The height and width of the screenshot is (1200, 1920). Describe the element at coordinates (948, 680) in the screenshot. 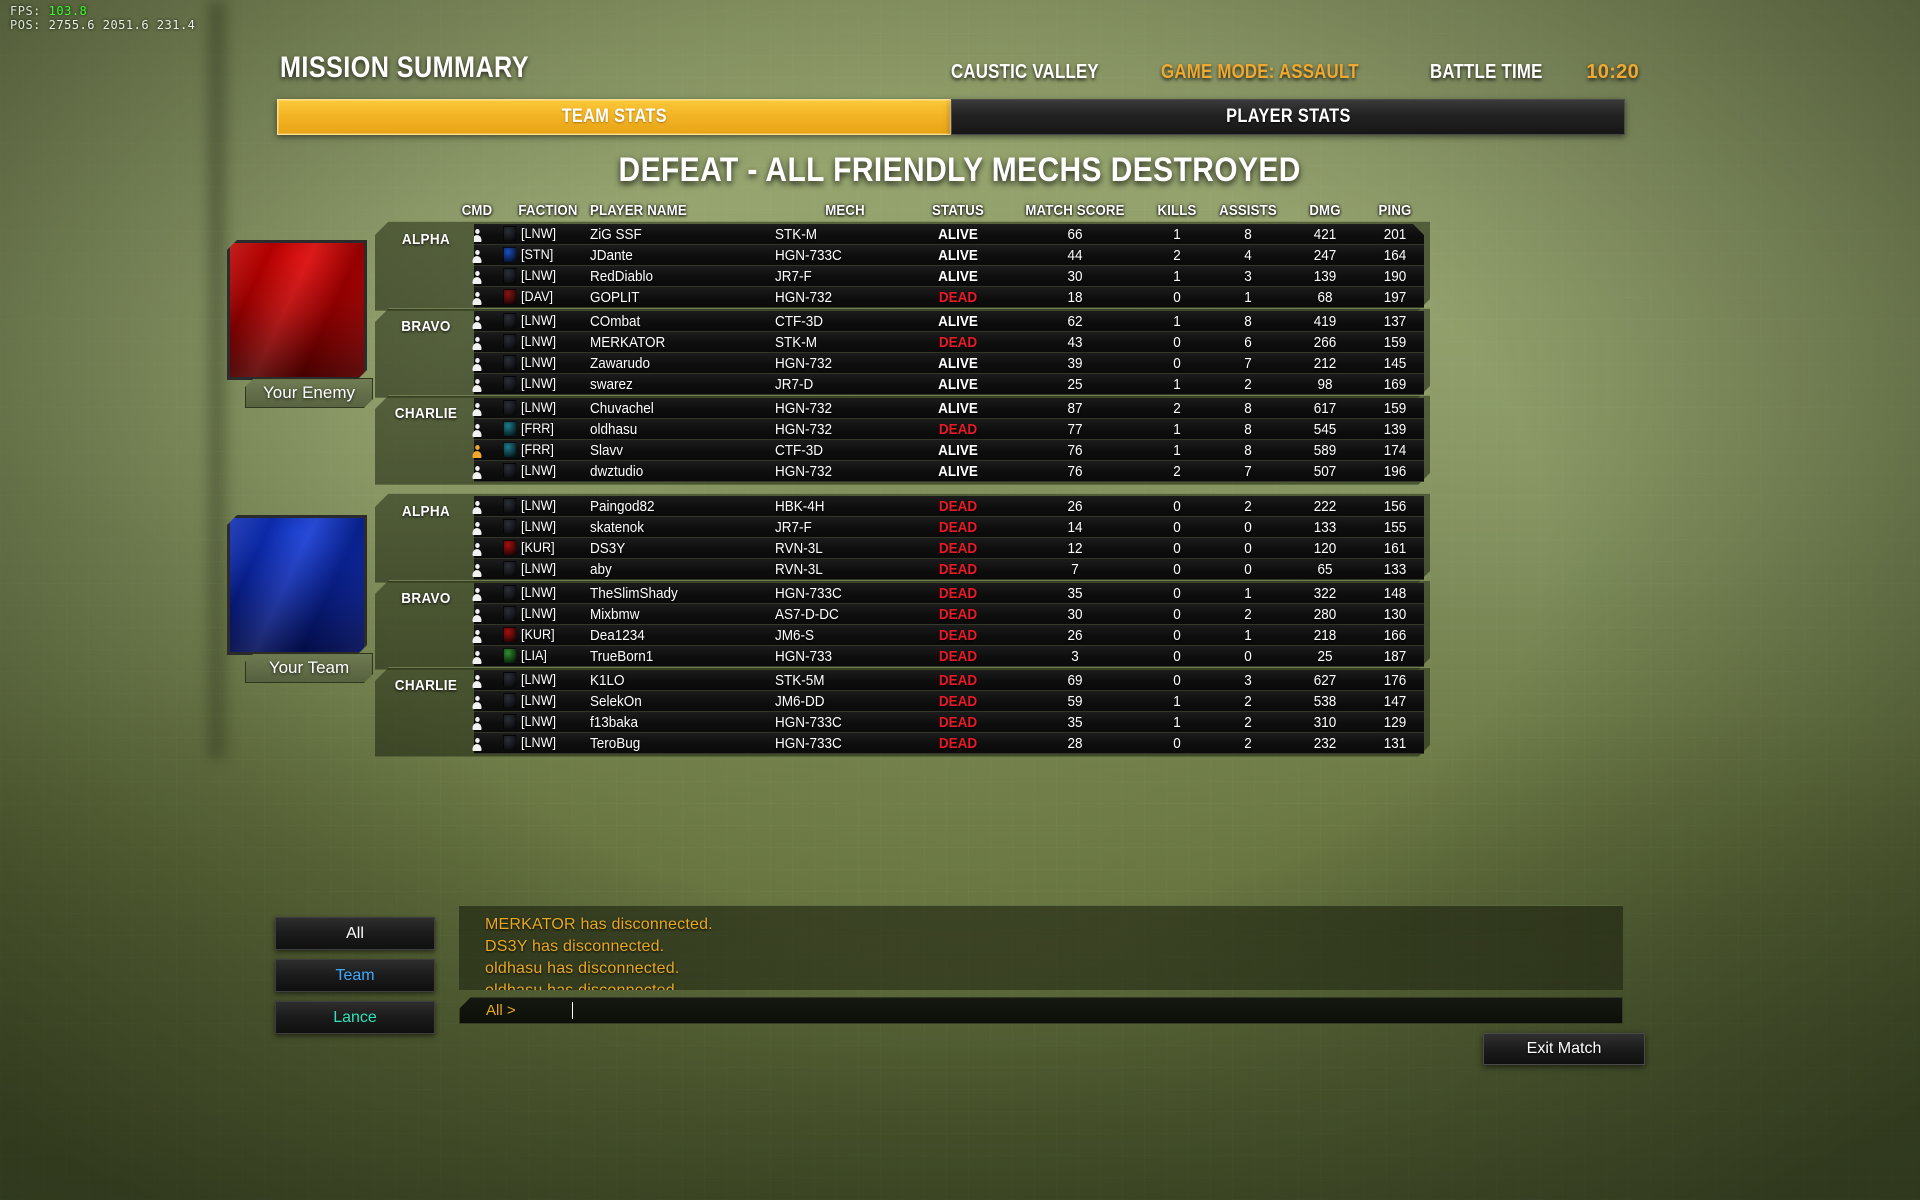

I see `table-row: [LNW] K1LO STK-5M DEAD 69 0 3 627 176` at that location.